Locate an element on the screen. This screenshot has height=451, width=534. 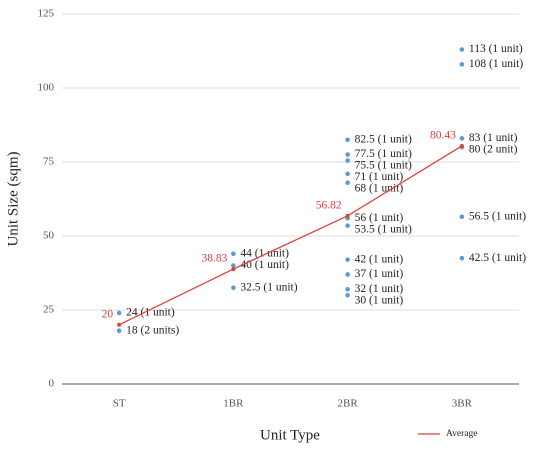
x-tick-label: 3BR is located at coordinates (462, 404).